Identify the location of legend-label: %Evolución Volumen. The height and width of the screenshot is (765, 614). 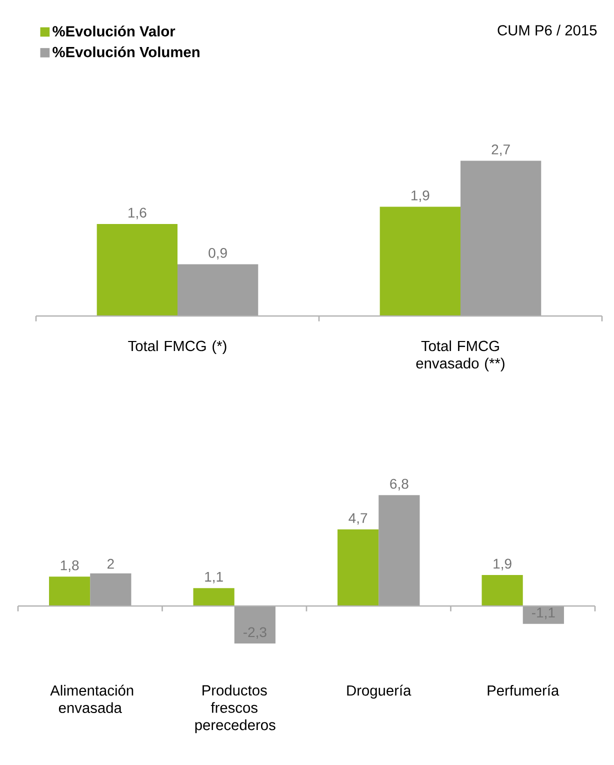
(126, 52).